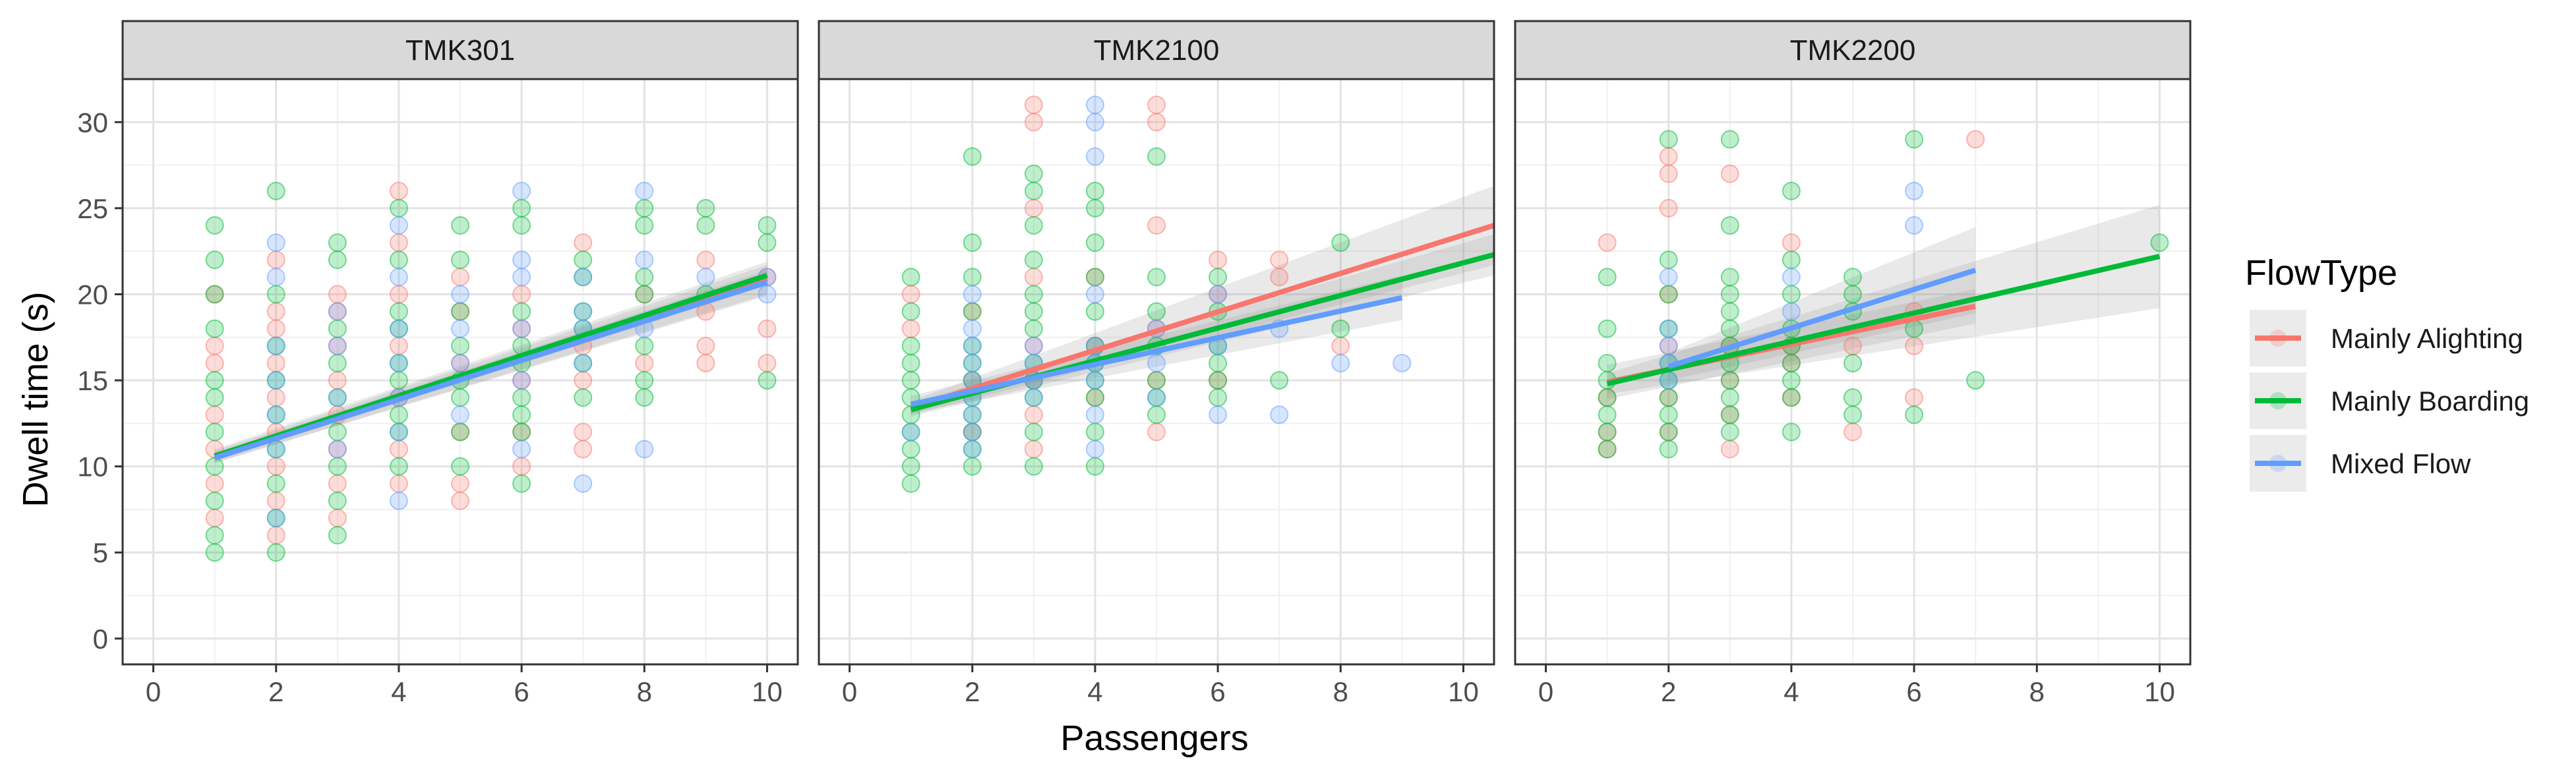 Image resolution: width=2576 pixels, height=783 pixels. What do you see at coordinates (1853, 50) in the screenshot?
I see `panel-strip` at bounding box center [1853, 50].